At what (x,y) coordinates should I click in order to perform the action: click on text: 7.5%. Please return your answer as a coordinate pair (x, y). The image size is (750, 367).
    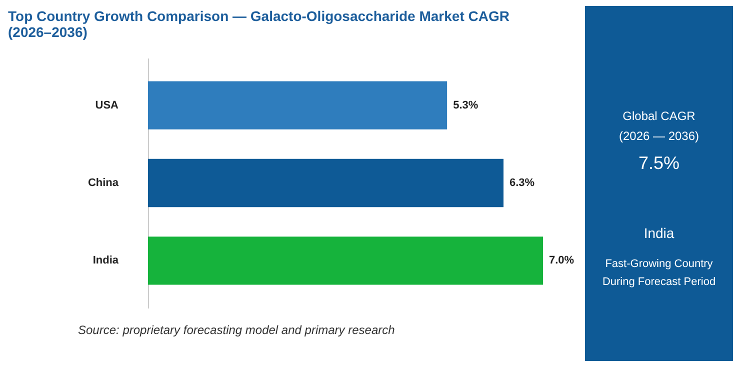
    Looking at the image, I should click on (659, 163).